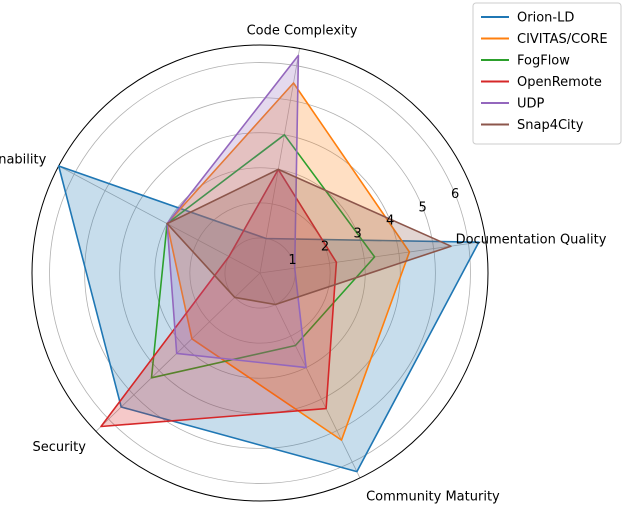 The image size is (627, 522). What do you see at coordinates (531, 104) in the screenshot?
I see `legend-label: UDP` at bounding box center [531, 104].